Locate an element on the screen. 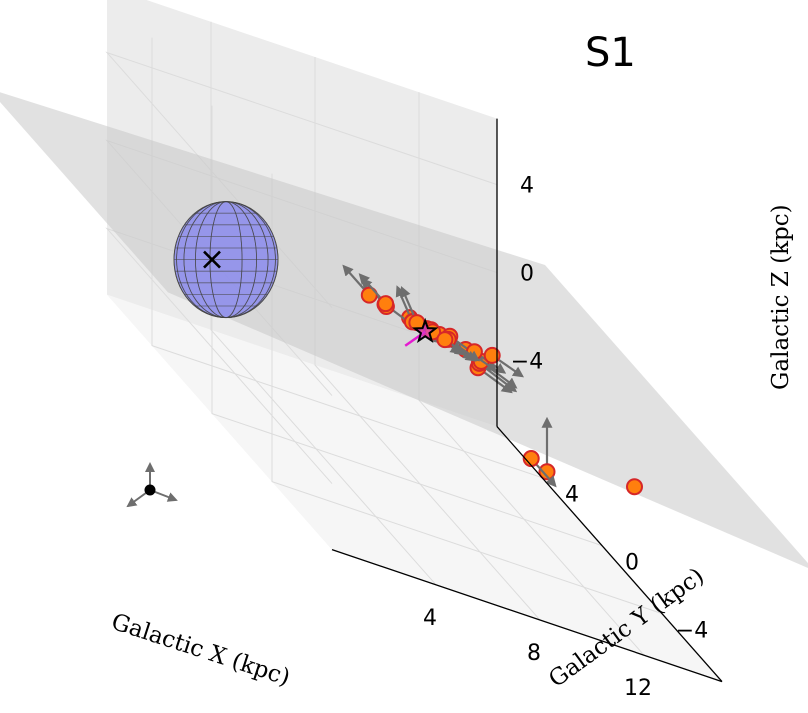 This screenshot has height=713, width=808. x-axis-line is located at coordinates (527, 615).